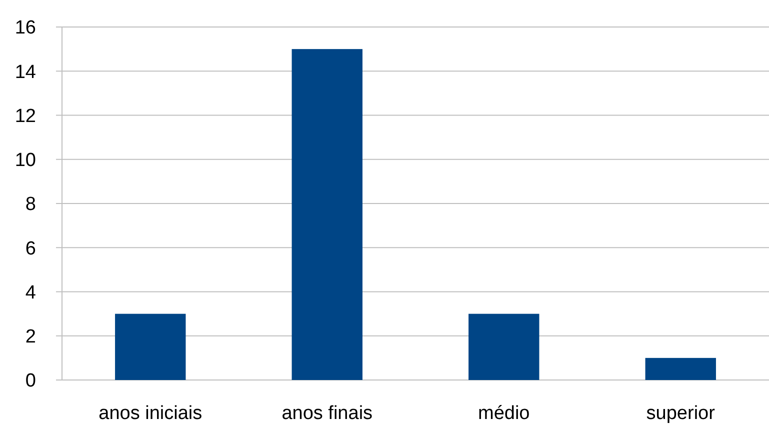 This screenshot has height=425, width=769. Describe the element at coordinates (150, 413) in the screenshot. I see `x-tick-label: anos iniciais` at that location.